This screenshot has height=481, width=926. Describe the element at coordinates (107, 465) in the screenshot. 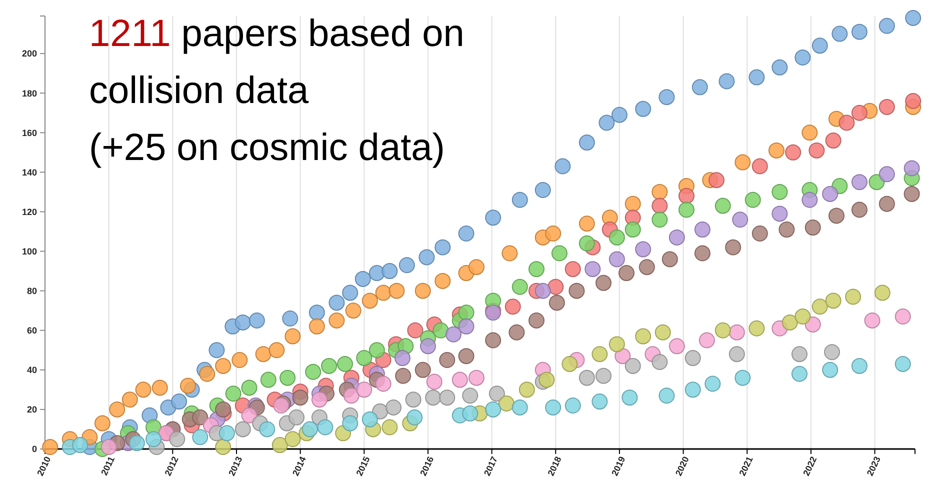

I see `x-tick-label: 2011` at that location.